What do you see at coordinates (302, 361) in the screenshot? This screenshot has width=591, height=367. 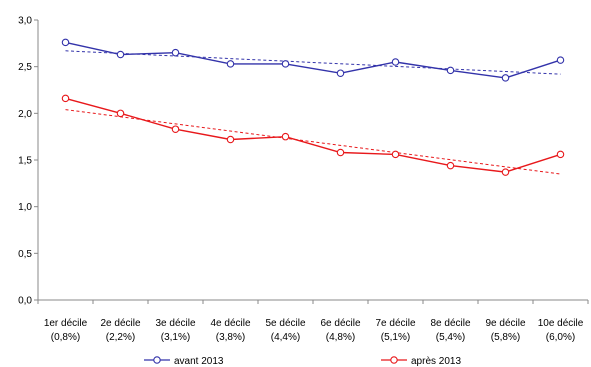 I see `legend: avant 2013 après 2013` at bounding box center [302, 361].